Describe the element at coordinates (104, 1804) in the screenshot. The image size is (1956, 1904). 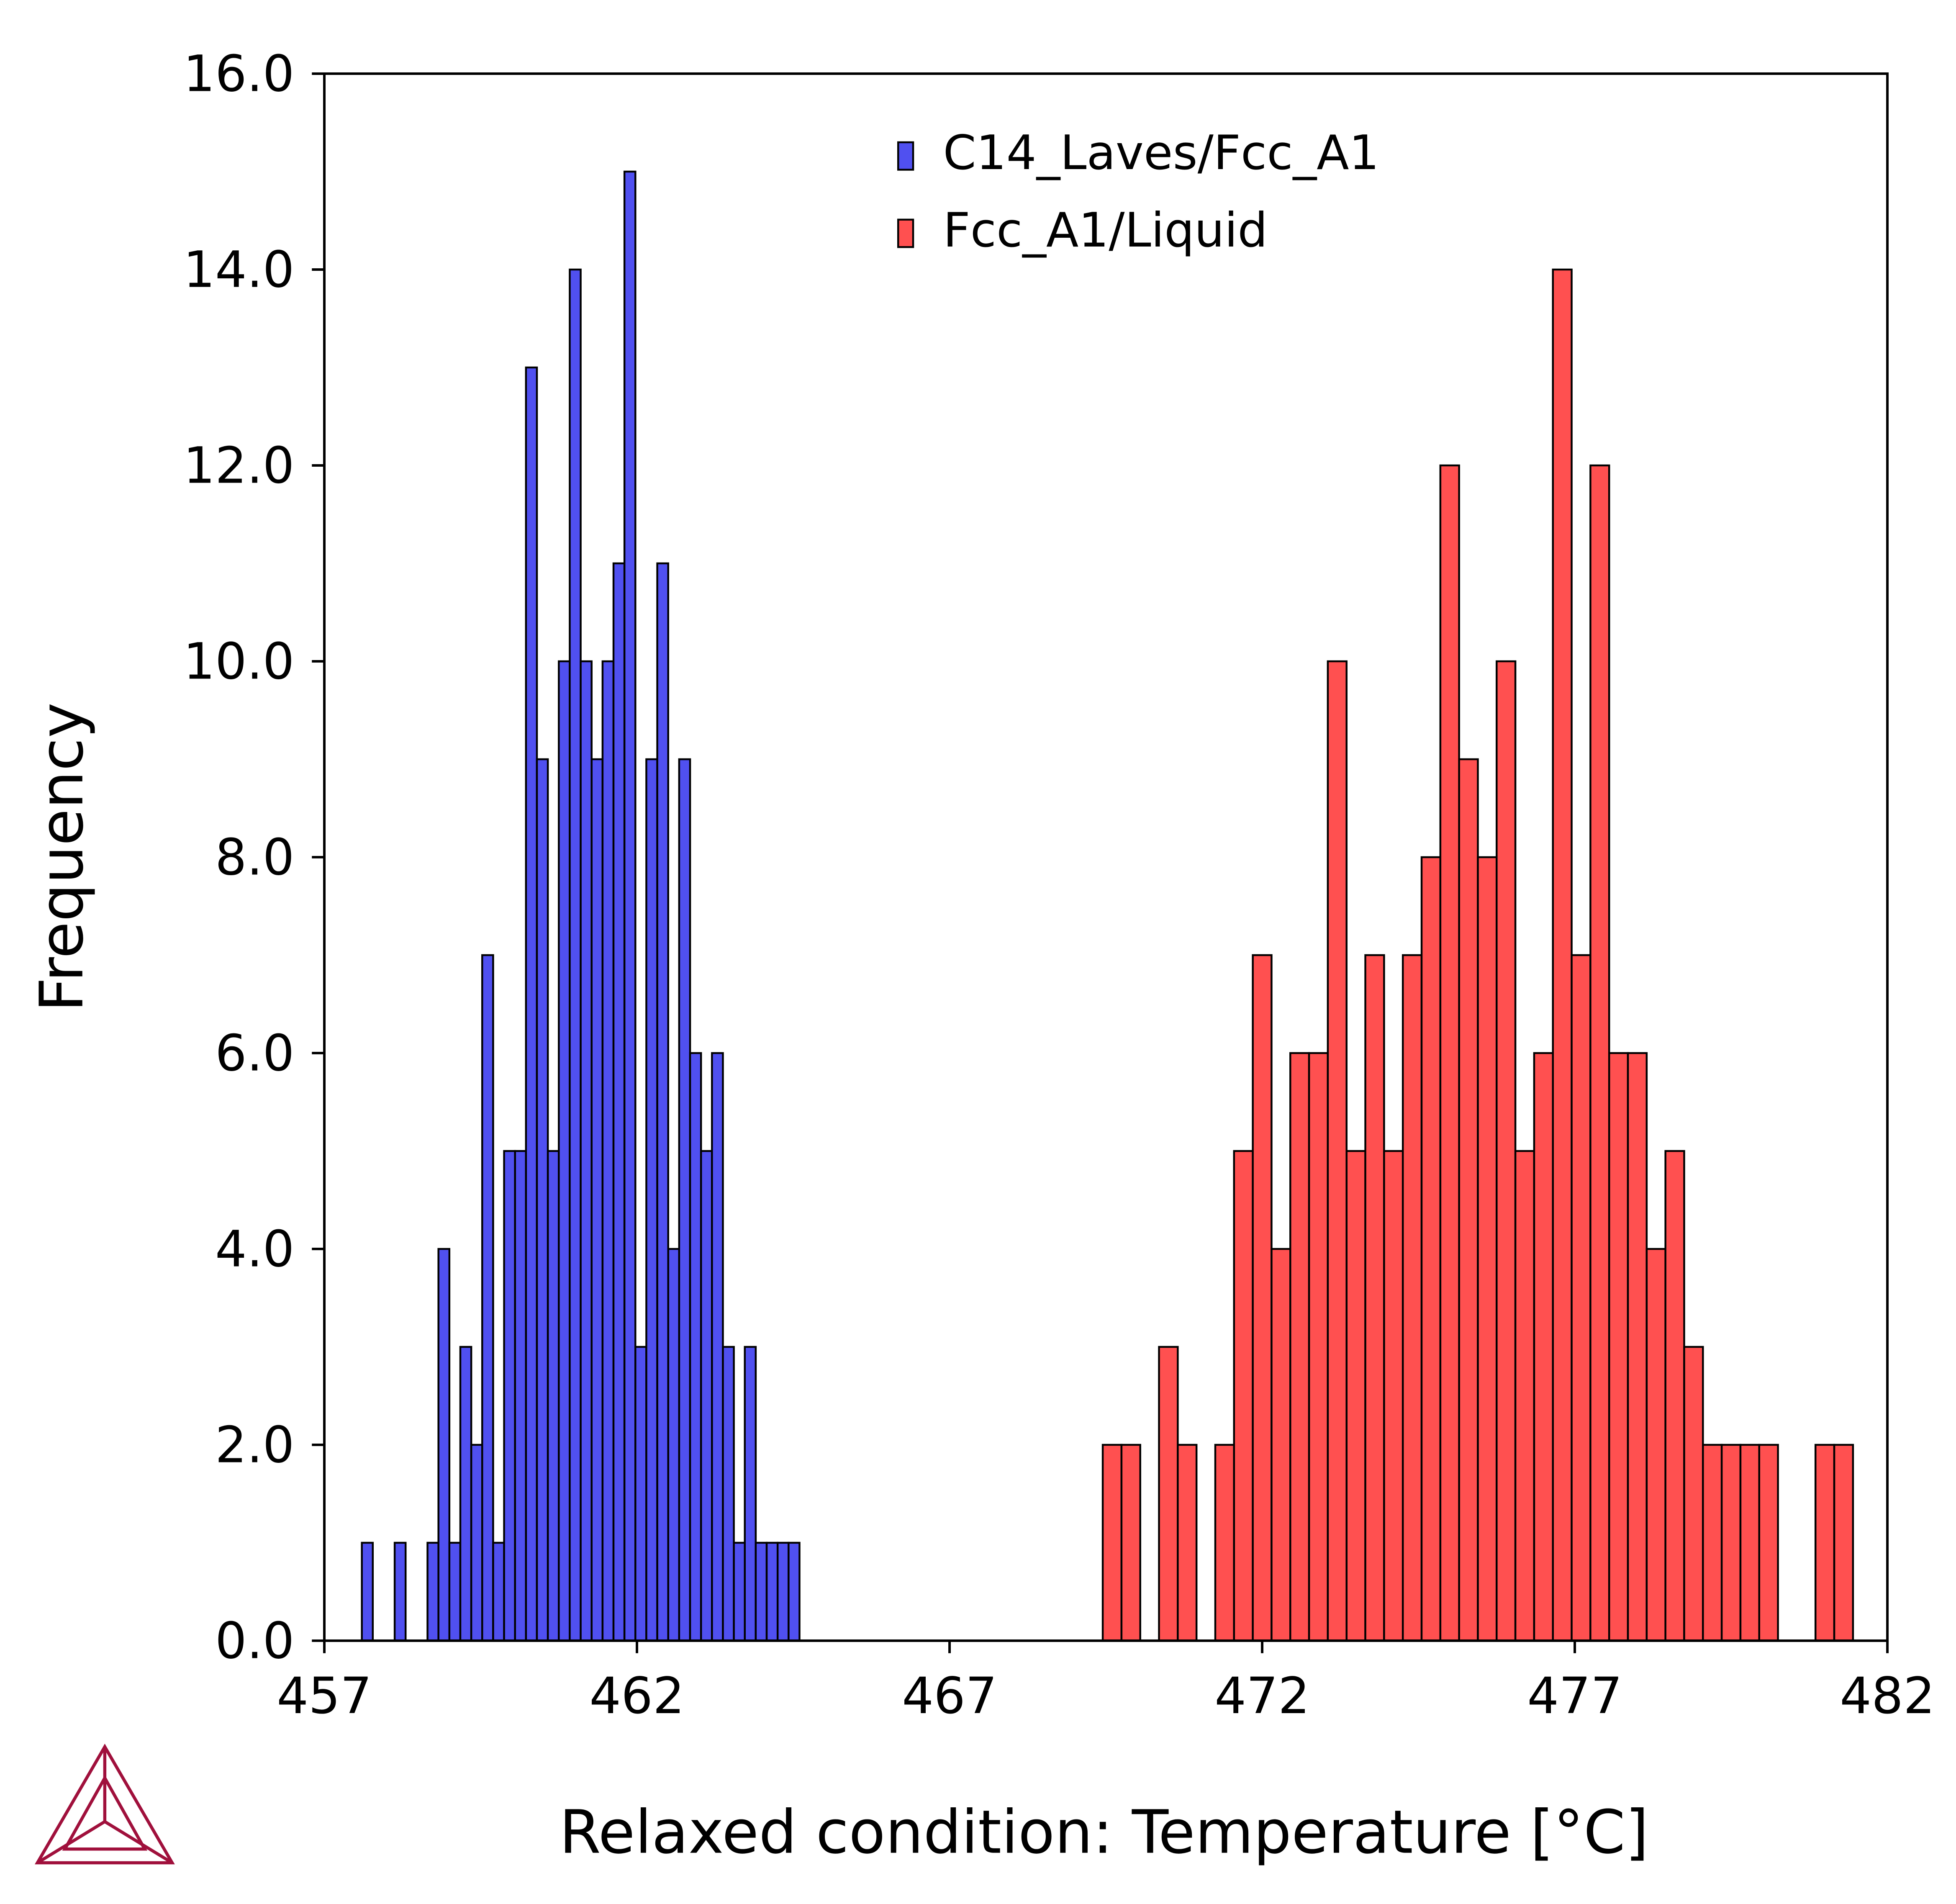
I see `logo` at that location.